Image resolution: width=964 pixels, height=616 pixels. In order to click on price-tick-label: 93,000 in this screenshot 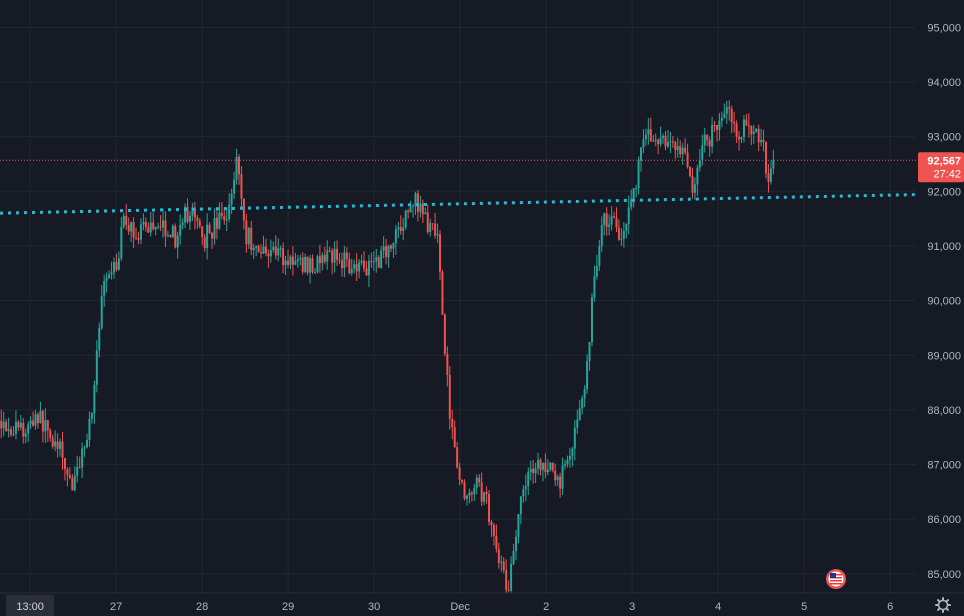, I will do `click(944, 138)`.